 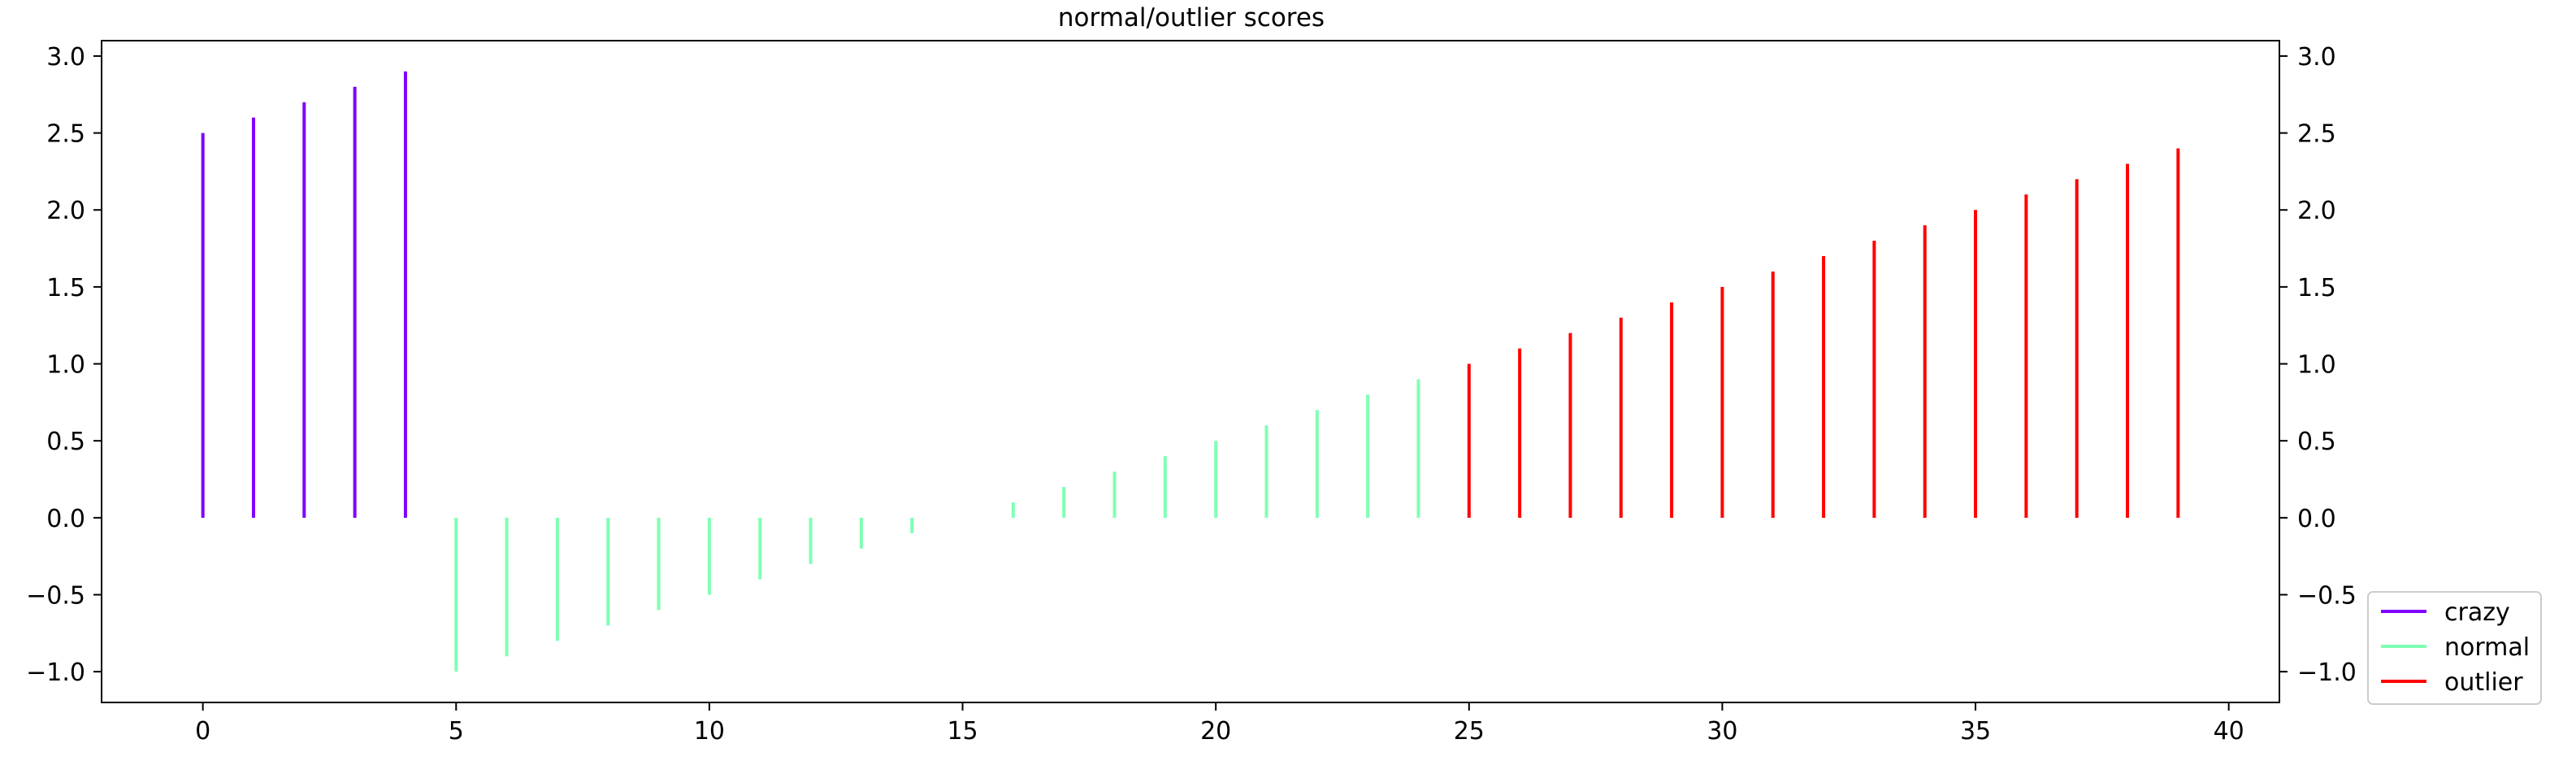 What do you see at coordinates (1721, 731) in the screenshot?
I see `x-tick-label: 30` at bounding box center [1721, 731].